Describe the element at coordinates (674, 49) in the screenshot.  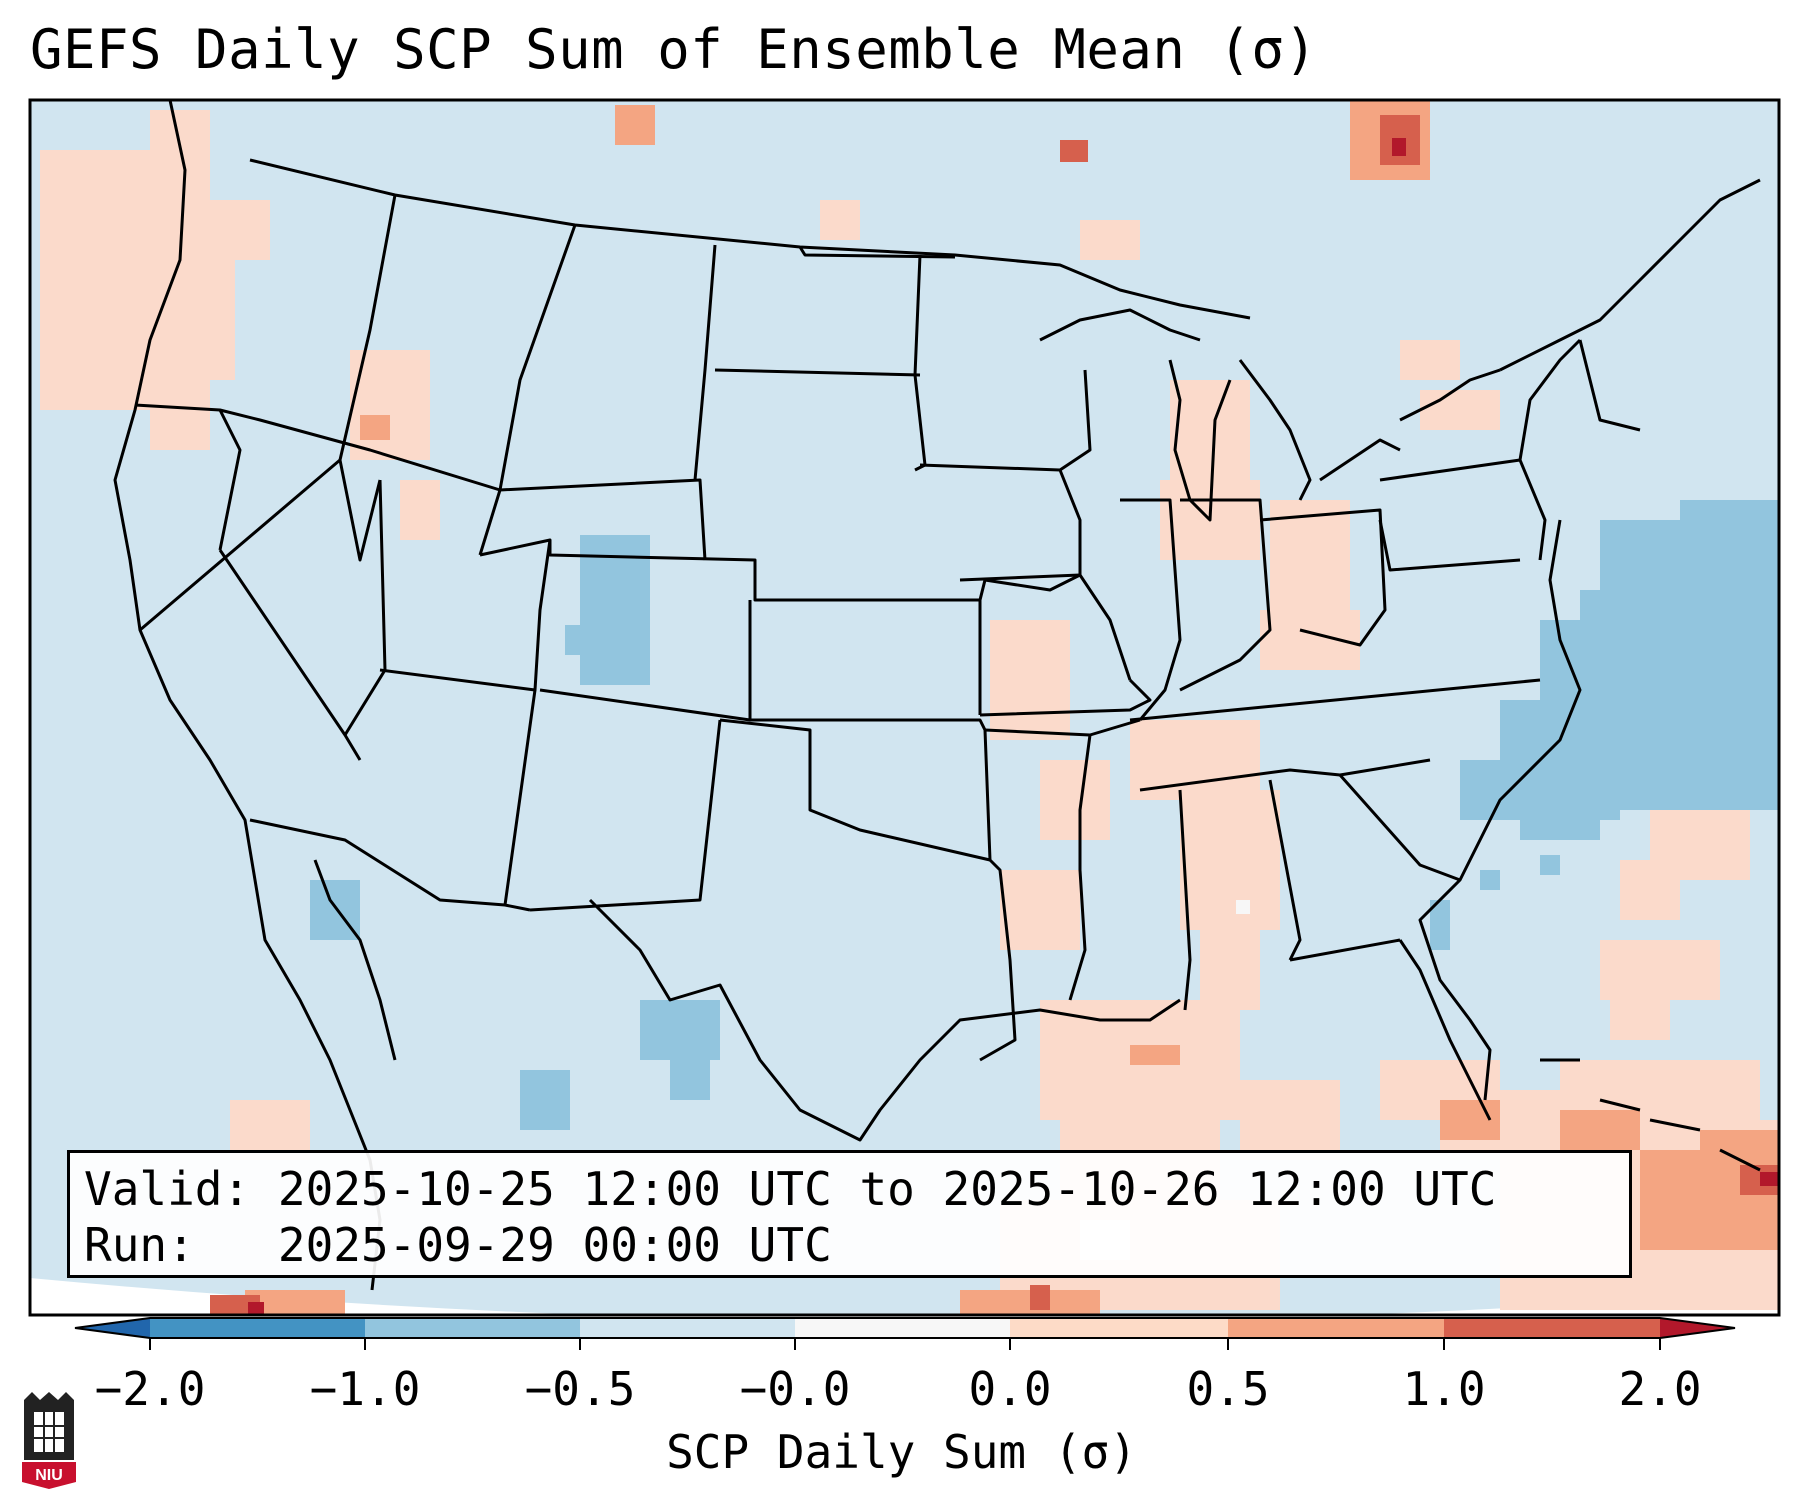
I see `map-title: GEFS Daily SCP Sum of Ensemble Mean (σ)` at that location.